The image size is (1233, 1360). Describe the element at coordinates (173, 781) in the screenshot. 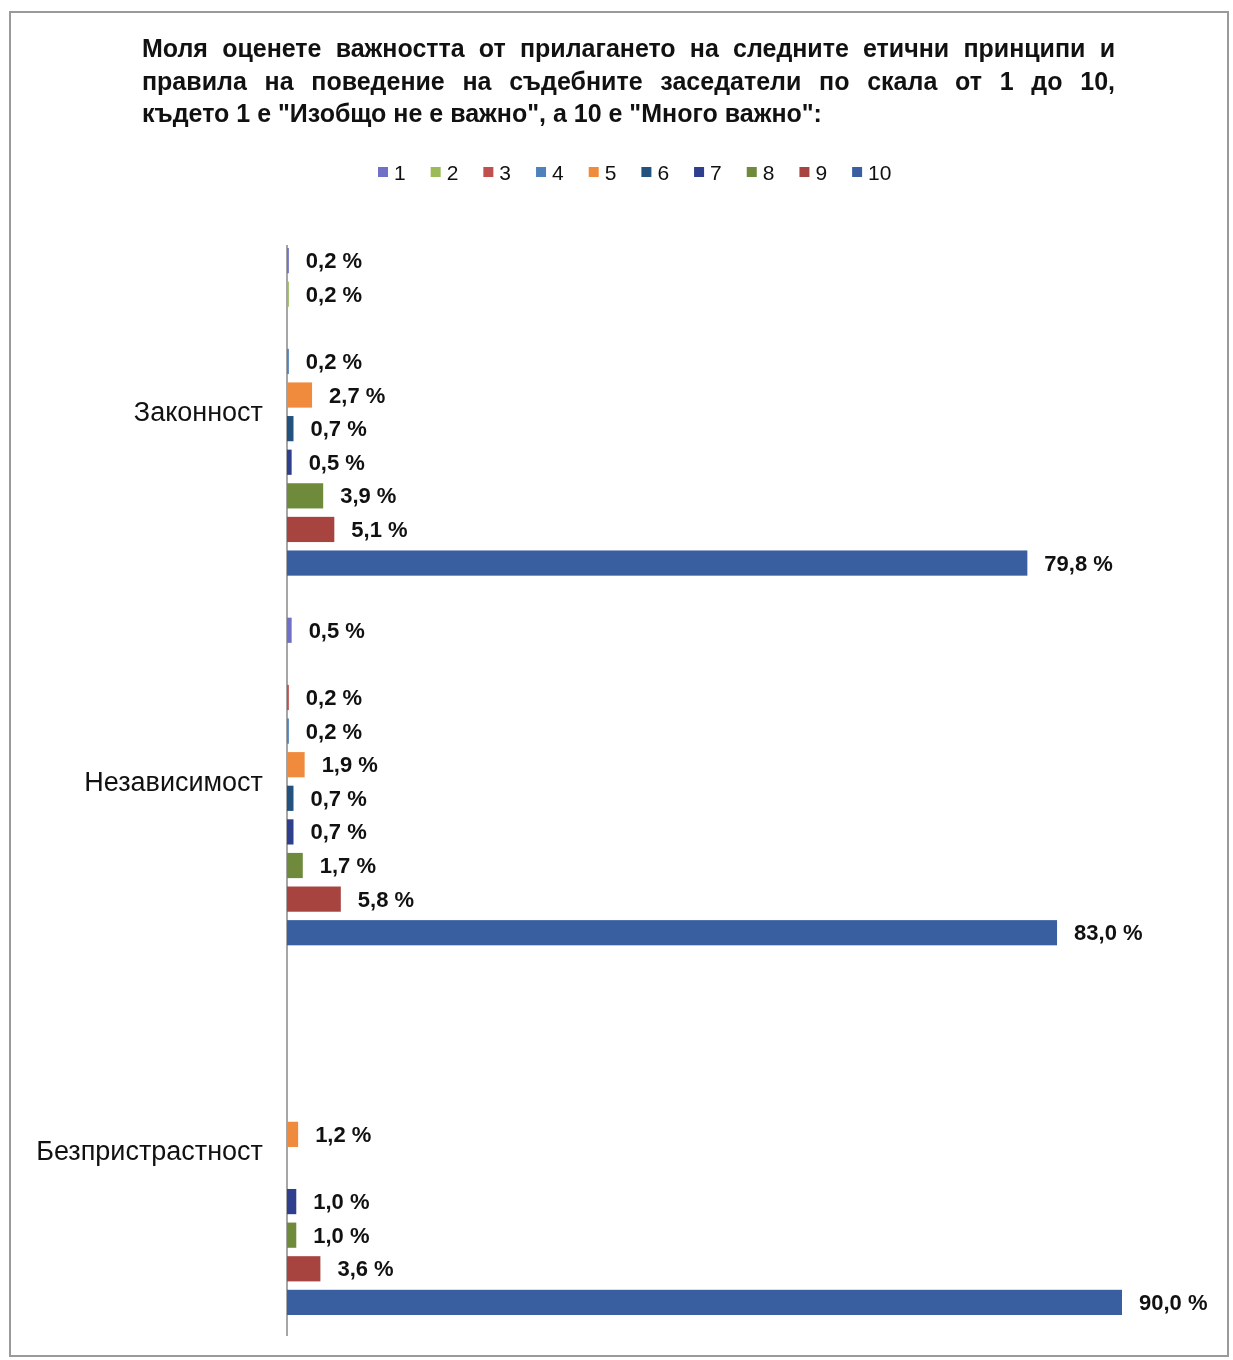

I see `y-tick-label: Независимост` at that location.